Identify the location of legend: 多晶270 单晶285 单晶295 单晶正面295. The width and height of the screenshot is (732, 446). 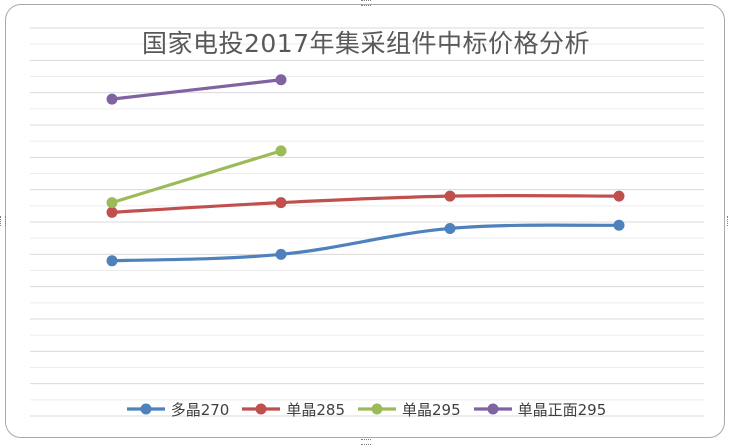
(366, 409).